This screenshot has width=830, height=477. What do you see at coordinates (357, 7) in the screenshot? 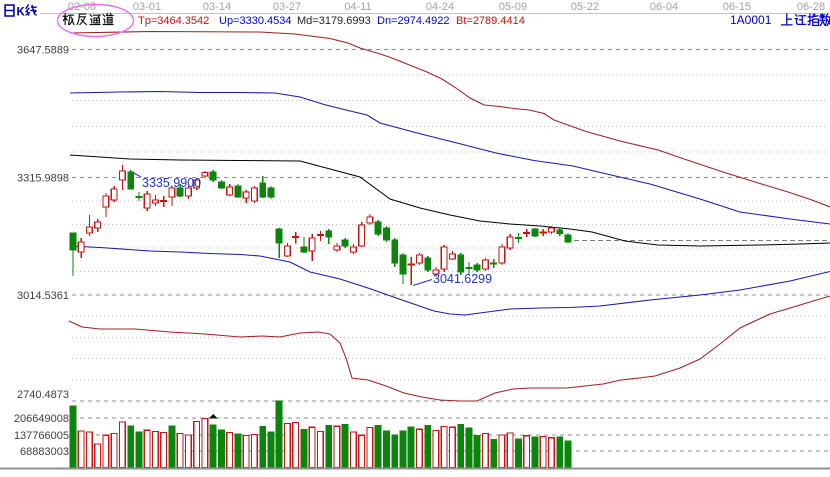
I see `svg-text: 04-11` at bounding box center [357, 7].